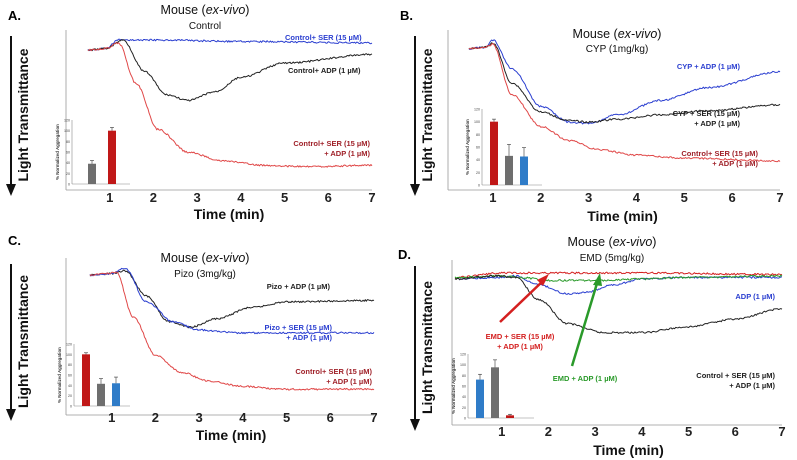  What do you see at coordinates (231, 435) in the screenshot?
I see `x-axis-label: Time (min)` at bounding box center [231, 435].